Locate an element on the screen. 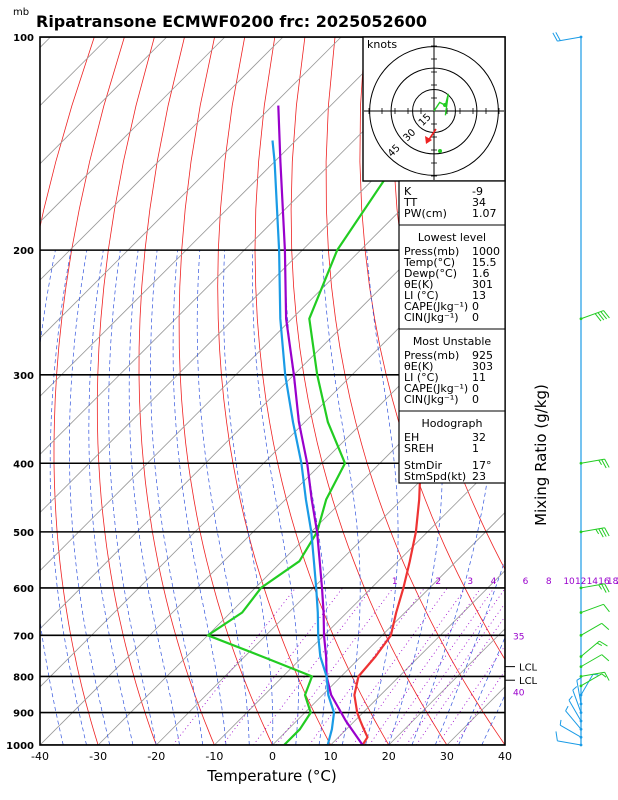 The image size is (618, 800). temperature-tick-label: 20 is located at coordinates (389, 756).